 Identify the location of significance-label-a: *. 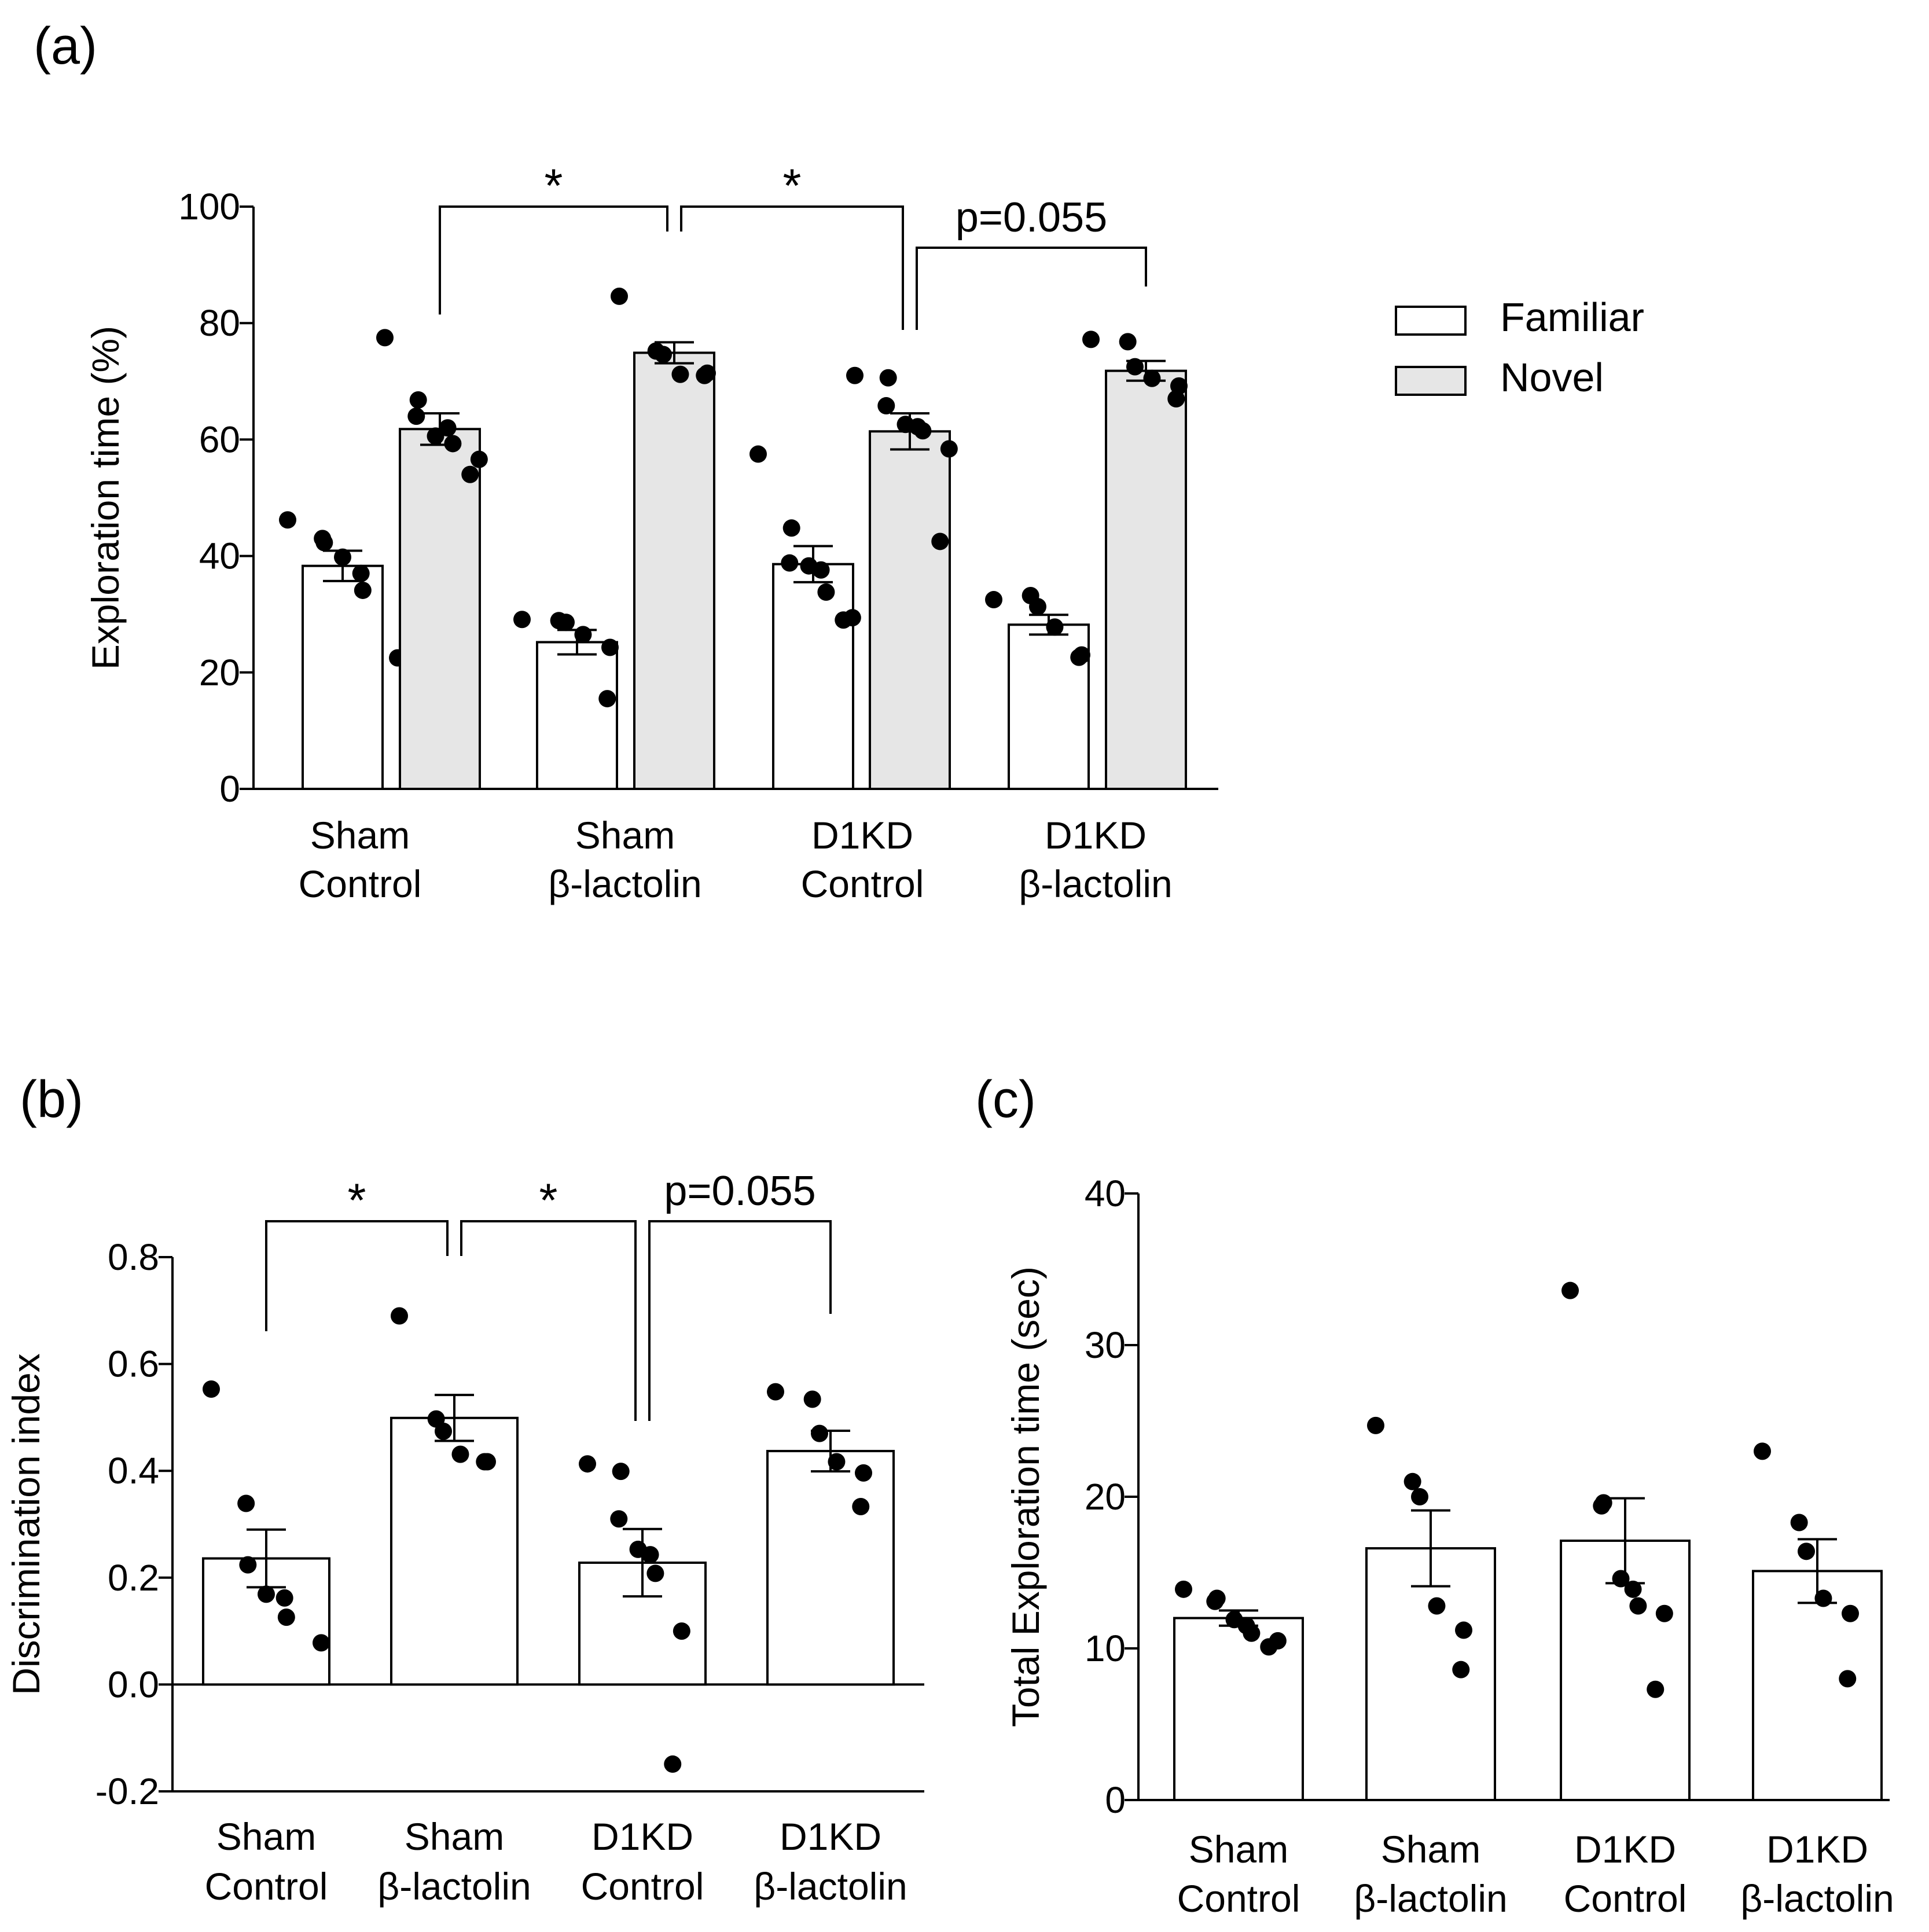
(792, 186).